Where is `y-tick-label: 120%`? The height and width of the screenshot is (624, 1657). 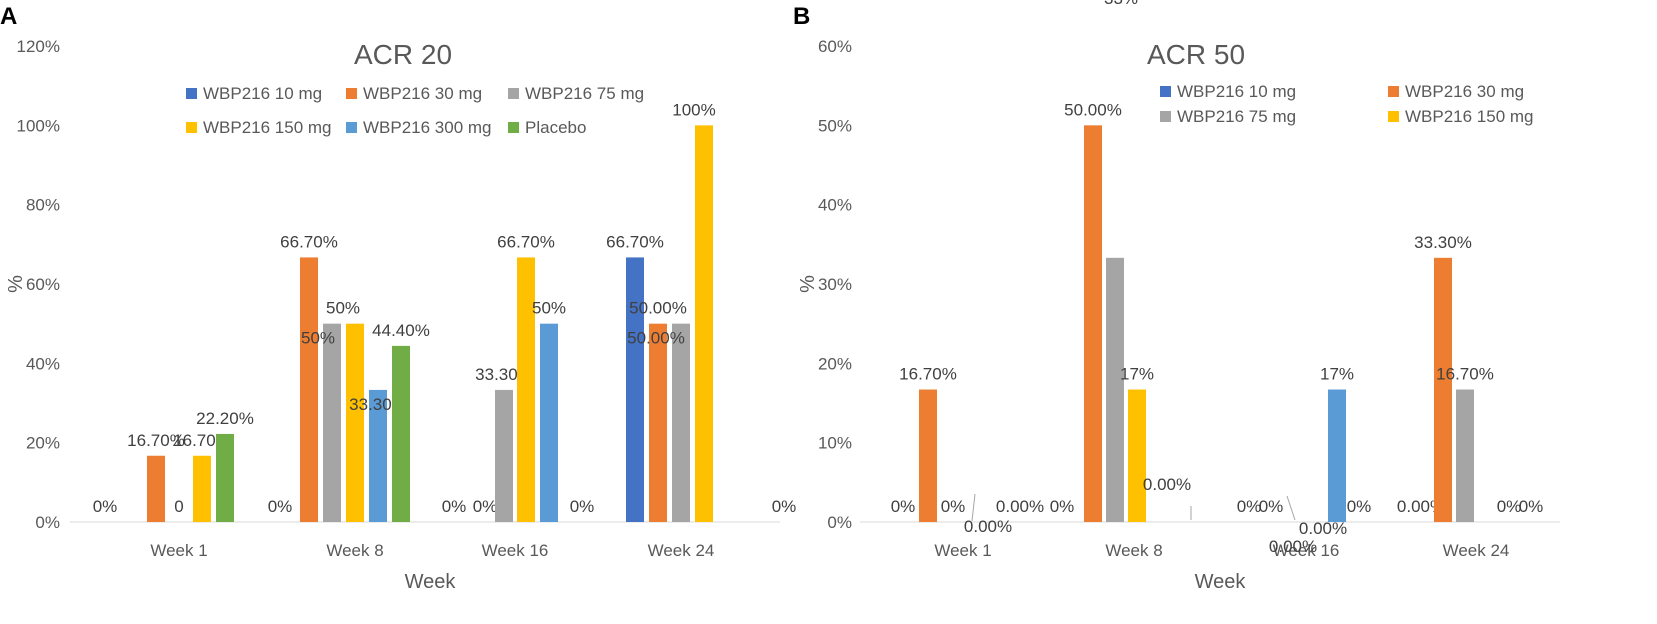
y-tick-label: 120% is located at coordinates (38, 46).